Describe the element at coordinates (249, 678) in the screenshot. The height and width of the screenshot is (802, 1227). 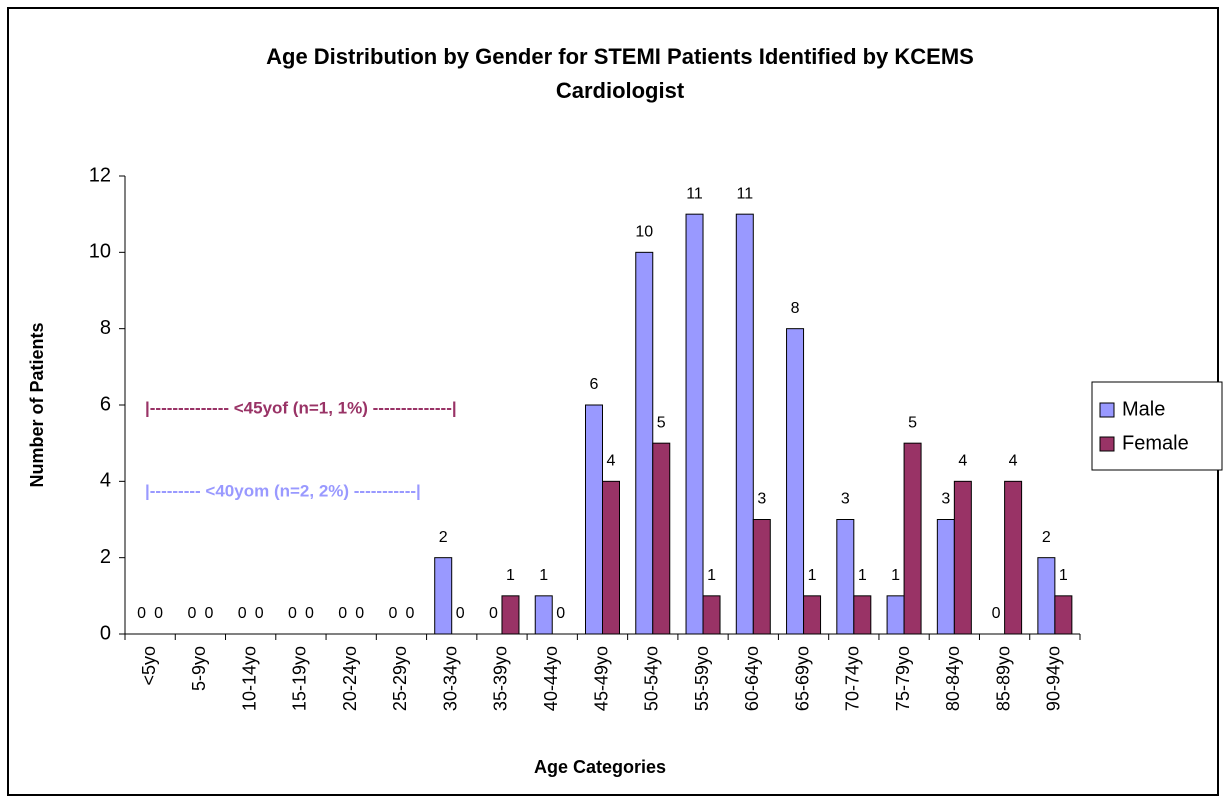
I see `x-tick-label: 10-14yo` at that location.